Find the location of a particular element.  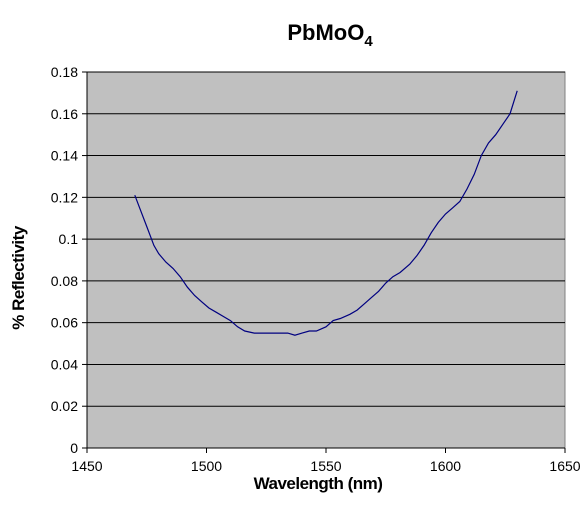

chart-title-subscript: 4 is located at coordinates (368, 41).